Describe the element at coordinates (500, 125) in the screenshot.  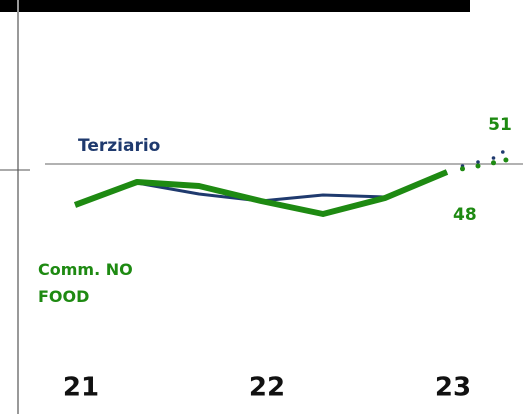
I see `value-label: 51` at that location.